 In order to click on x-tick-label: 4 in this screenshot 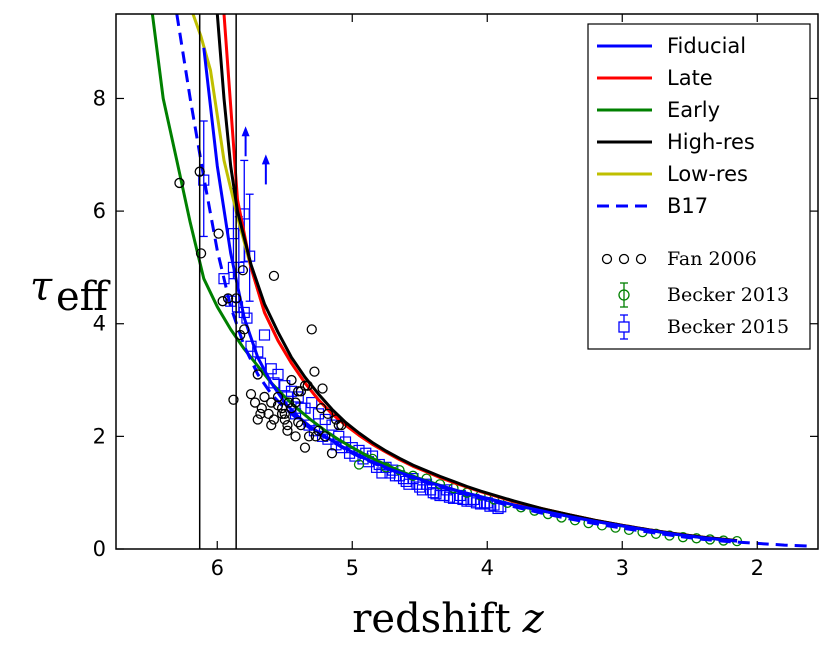, I will do `click(487, 568)`.